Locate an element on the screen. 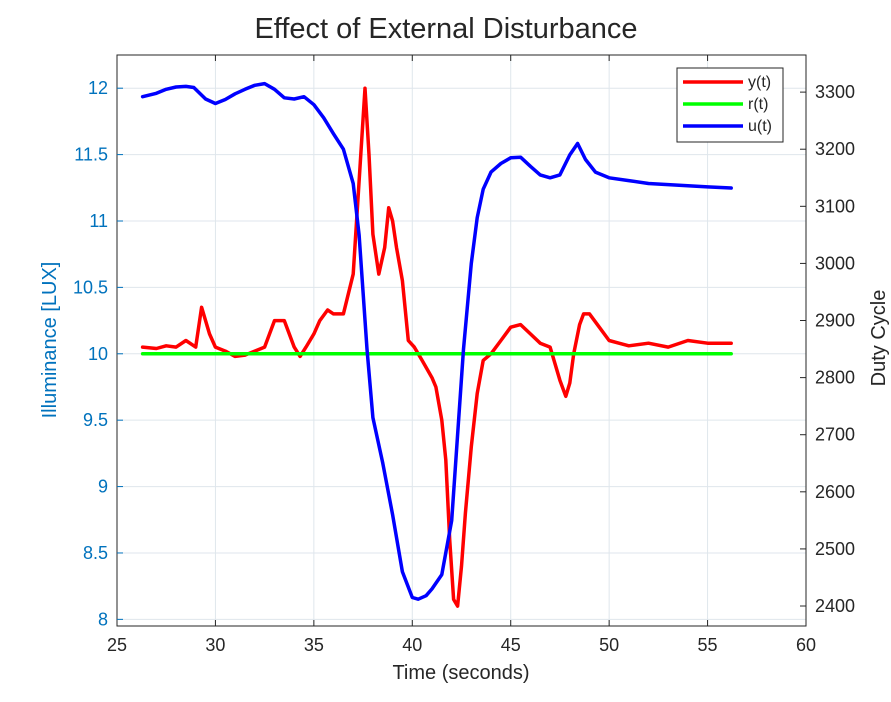 This screenshot has height=702, width=891. x-tick-label: 30 is located at coordinates (215, 645).